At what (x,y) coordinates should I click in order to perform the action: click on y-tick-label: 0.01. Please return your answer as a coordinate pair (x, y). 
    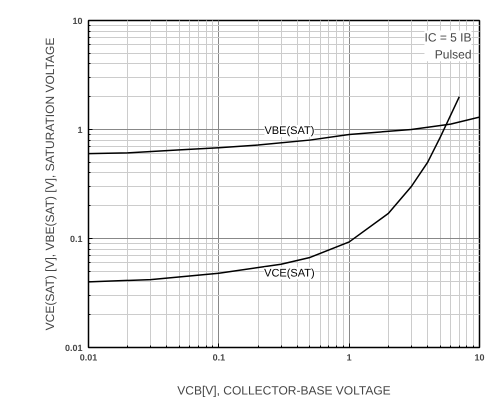
    Looking at the image, I should click on (73, 348).